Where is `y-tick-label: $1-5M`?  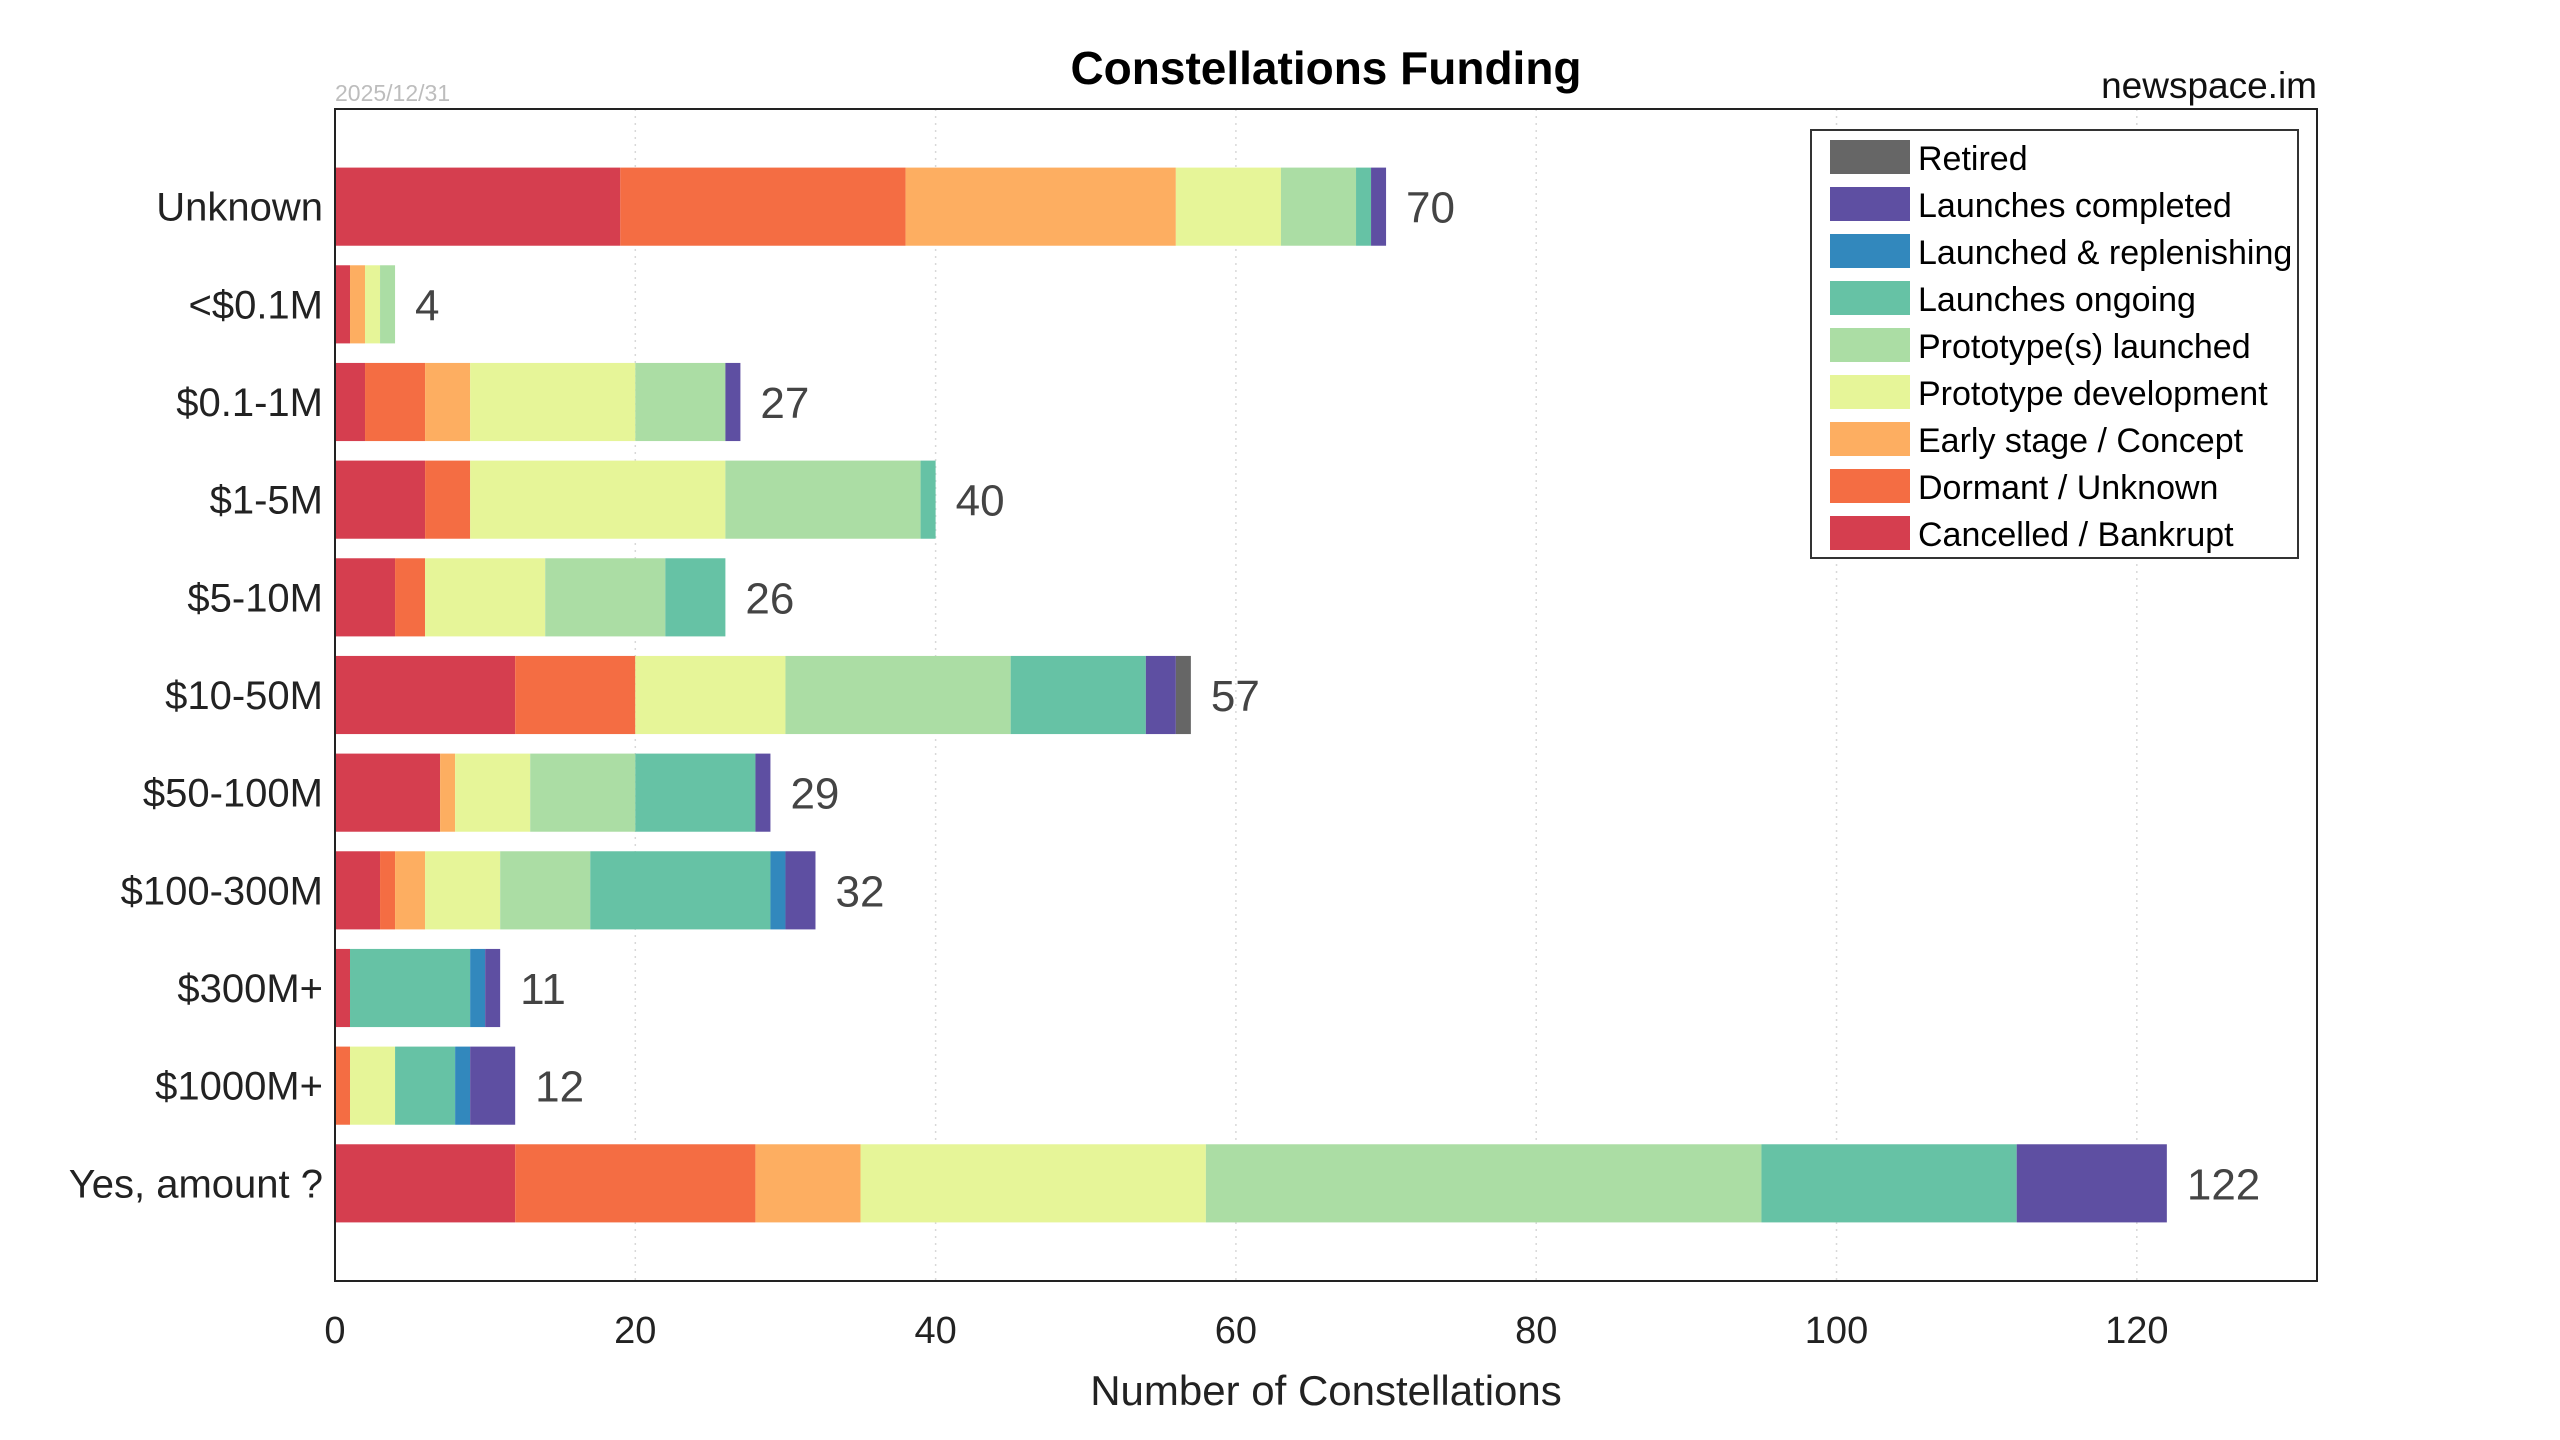
y-tick-label: $1-5M is located at coordinates (266, 501).